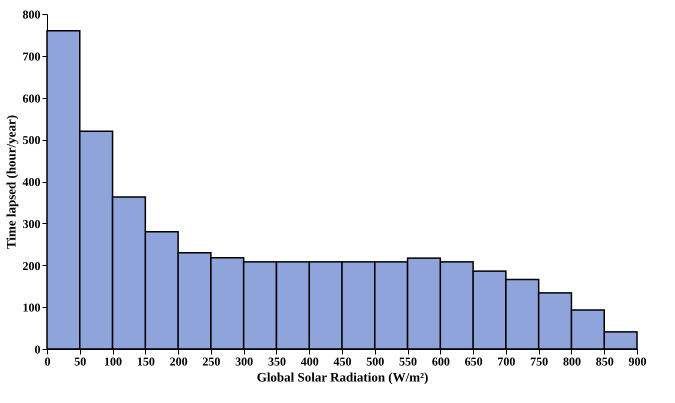 This screenshot has height=403, width=675. What do you see at coordinates (179, 361) in the screenshot?
I see `x-tick-label: 200` at bounding box center [179, 361].